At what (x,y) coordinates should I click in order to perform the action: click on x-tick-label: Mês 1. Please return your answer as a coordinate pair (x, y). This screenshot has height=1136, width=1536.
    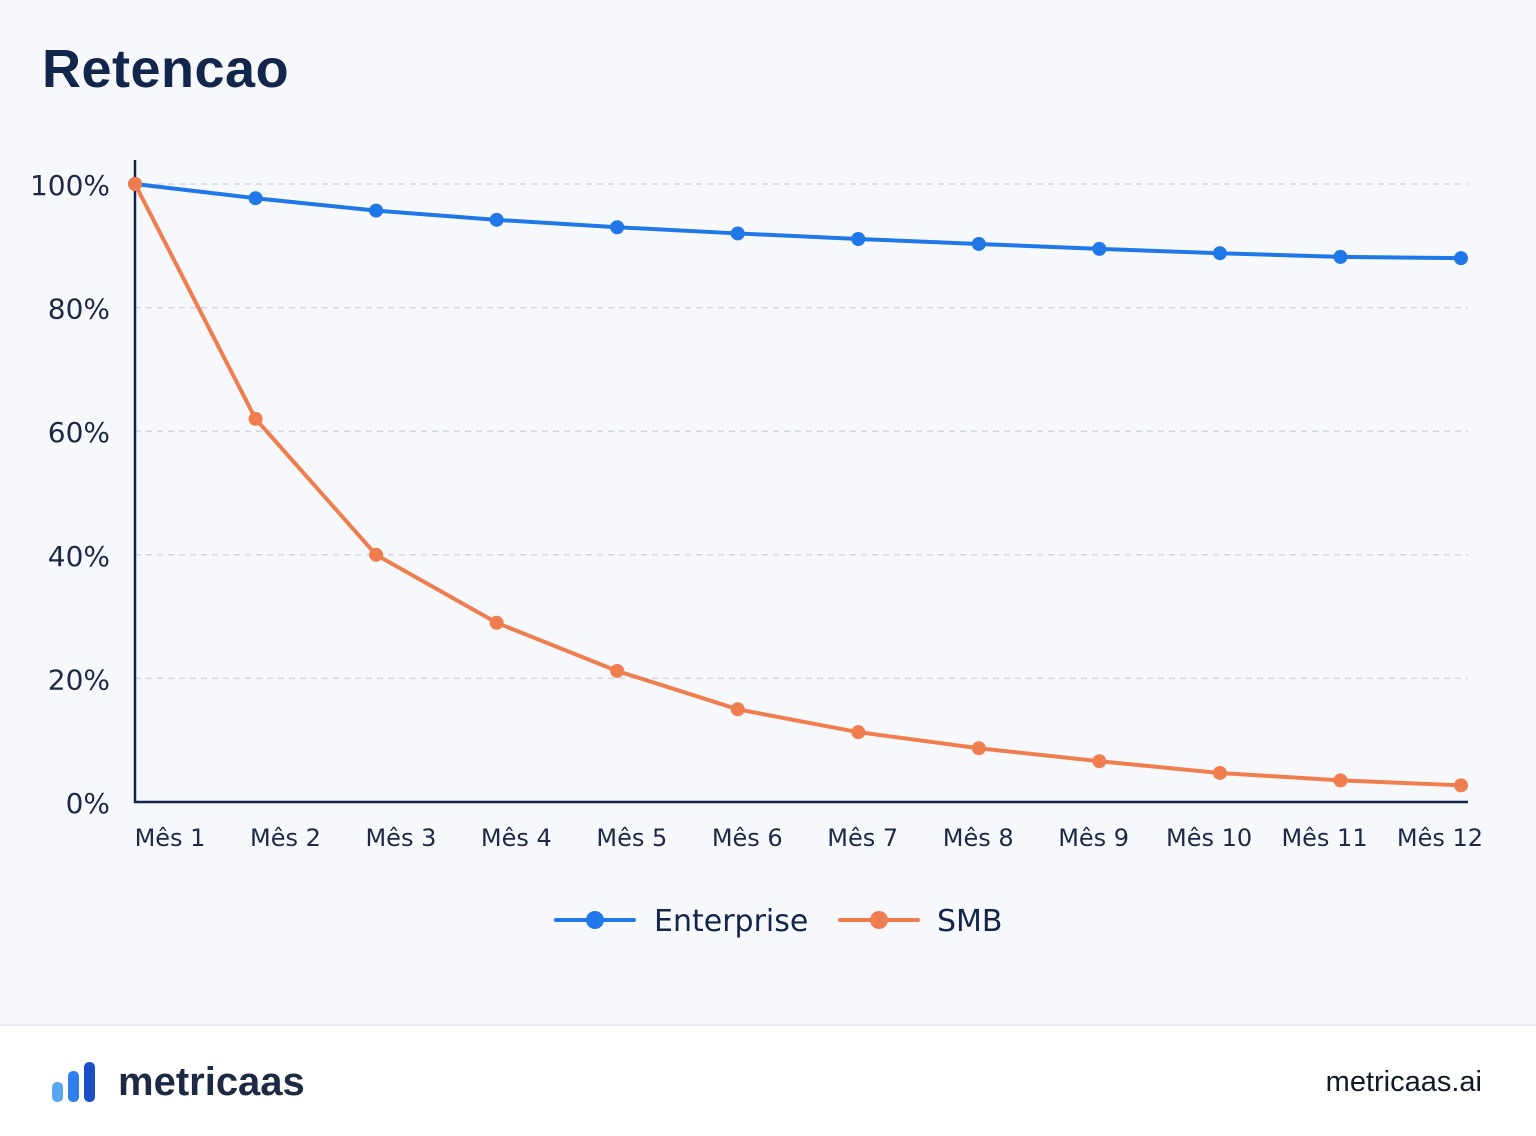
    Looking at the image, I should click on (170, 838).